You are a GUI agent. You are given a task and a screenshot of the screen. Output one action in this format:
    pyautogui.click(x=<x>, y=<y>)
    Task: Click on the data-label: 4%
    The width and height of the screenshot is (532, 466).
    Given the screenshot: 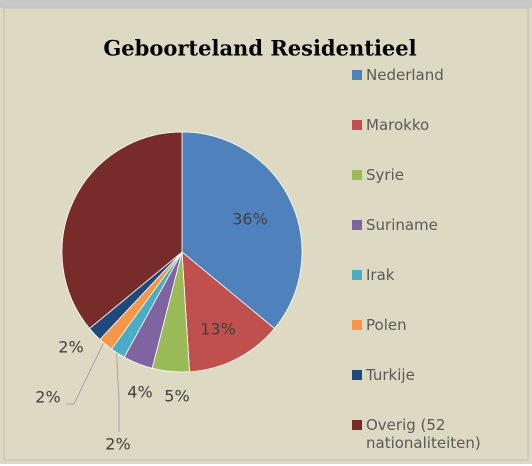 What is the action you would take?
    pyautogui.click(x=139, y=392)
    